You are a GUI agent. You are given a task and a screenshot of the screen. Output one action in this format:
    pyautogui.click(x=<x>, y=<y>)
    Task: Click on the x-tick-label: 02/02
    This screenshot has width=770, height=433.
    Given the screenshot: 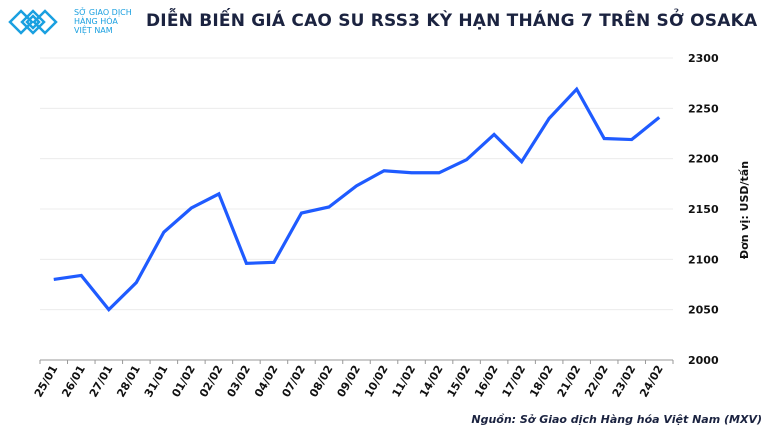 What is the action you would take?
    pyautogui.click(x=211, y=381)
    